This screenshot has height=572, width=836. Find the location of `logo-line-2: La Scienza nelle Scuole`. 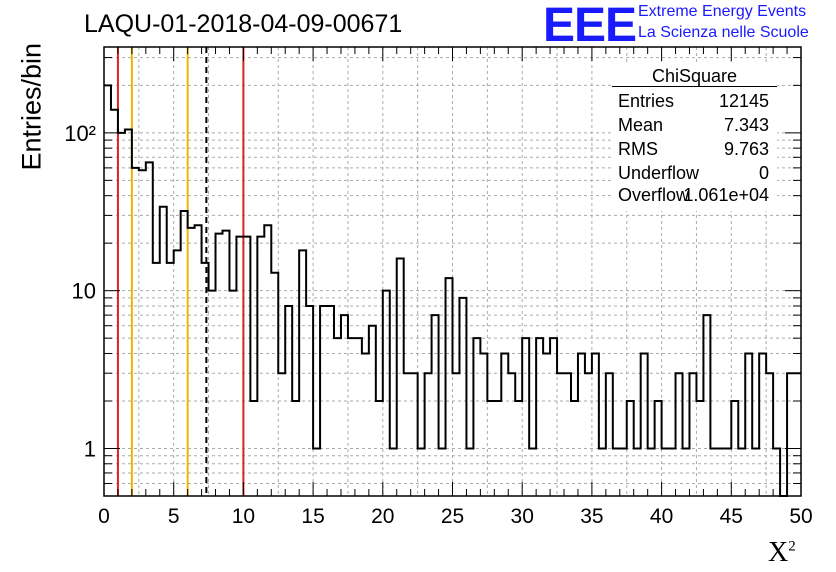

logo-line-2: La Scienza nelle Scuole is located at coordinates (723, 32).